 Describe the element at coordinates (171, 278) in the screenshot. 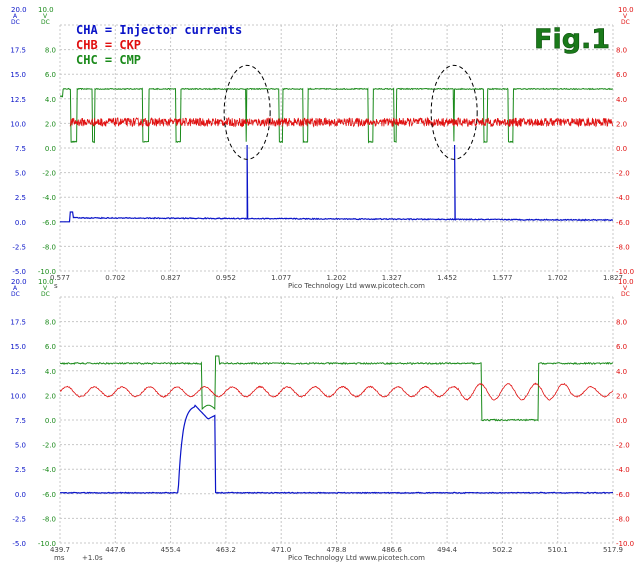

I see `x-tick-label: 0.827` at that location.